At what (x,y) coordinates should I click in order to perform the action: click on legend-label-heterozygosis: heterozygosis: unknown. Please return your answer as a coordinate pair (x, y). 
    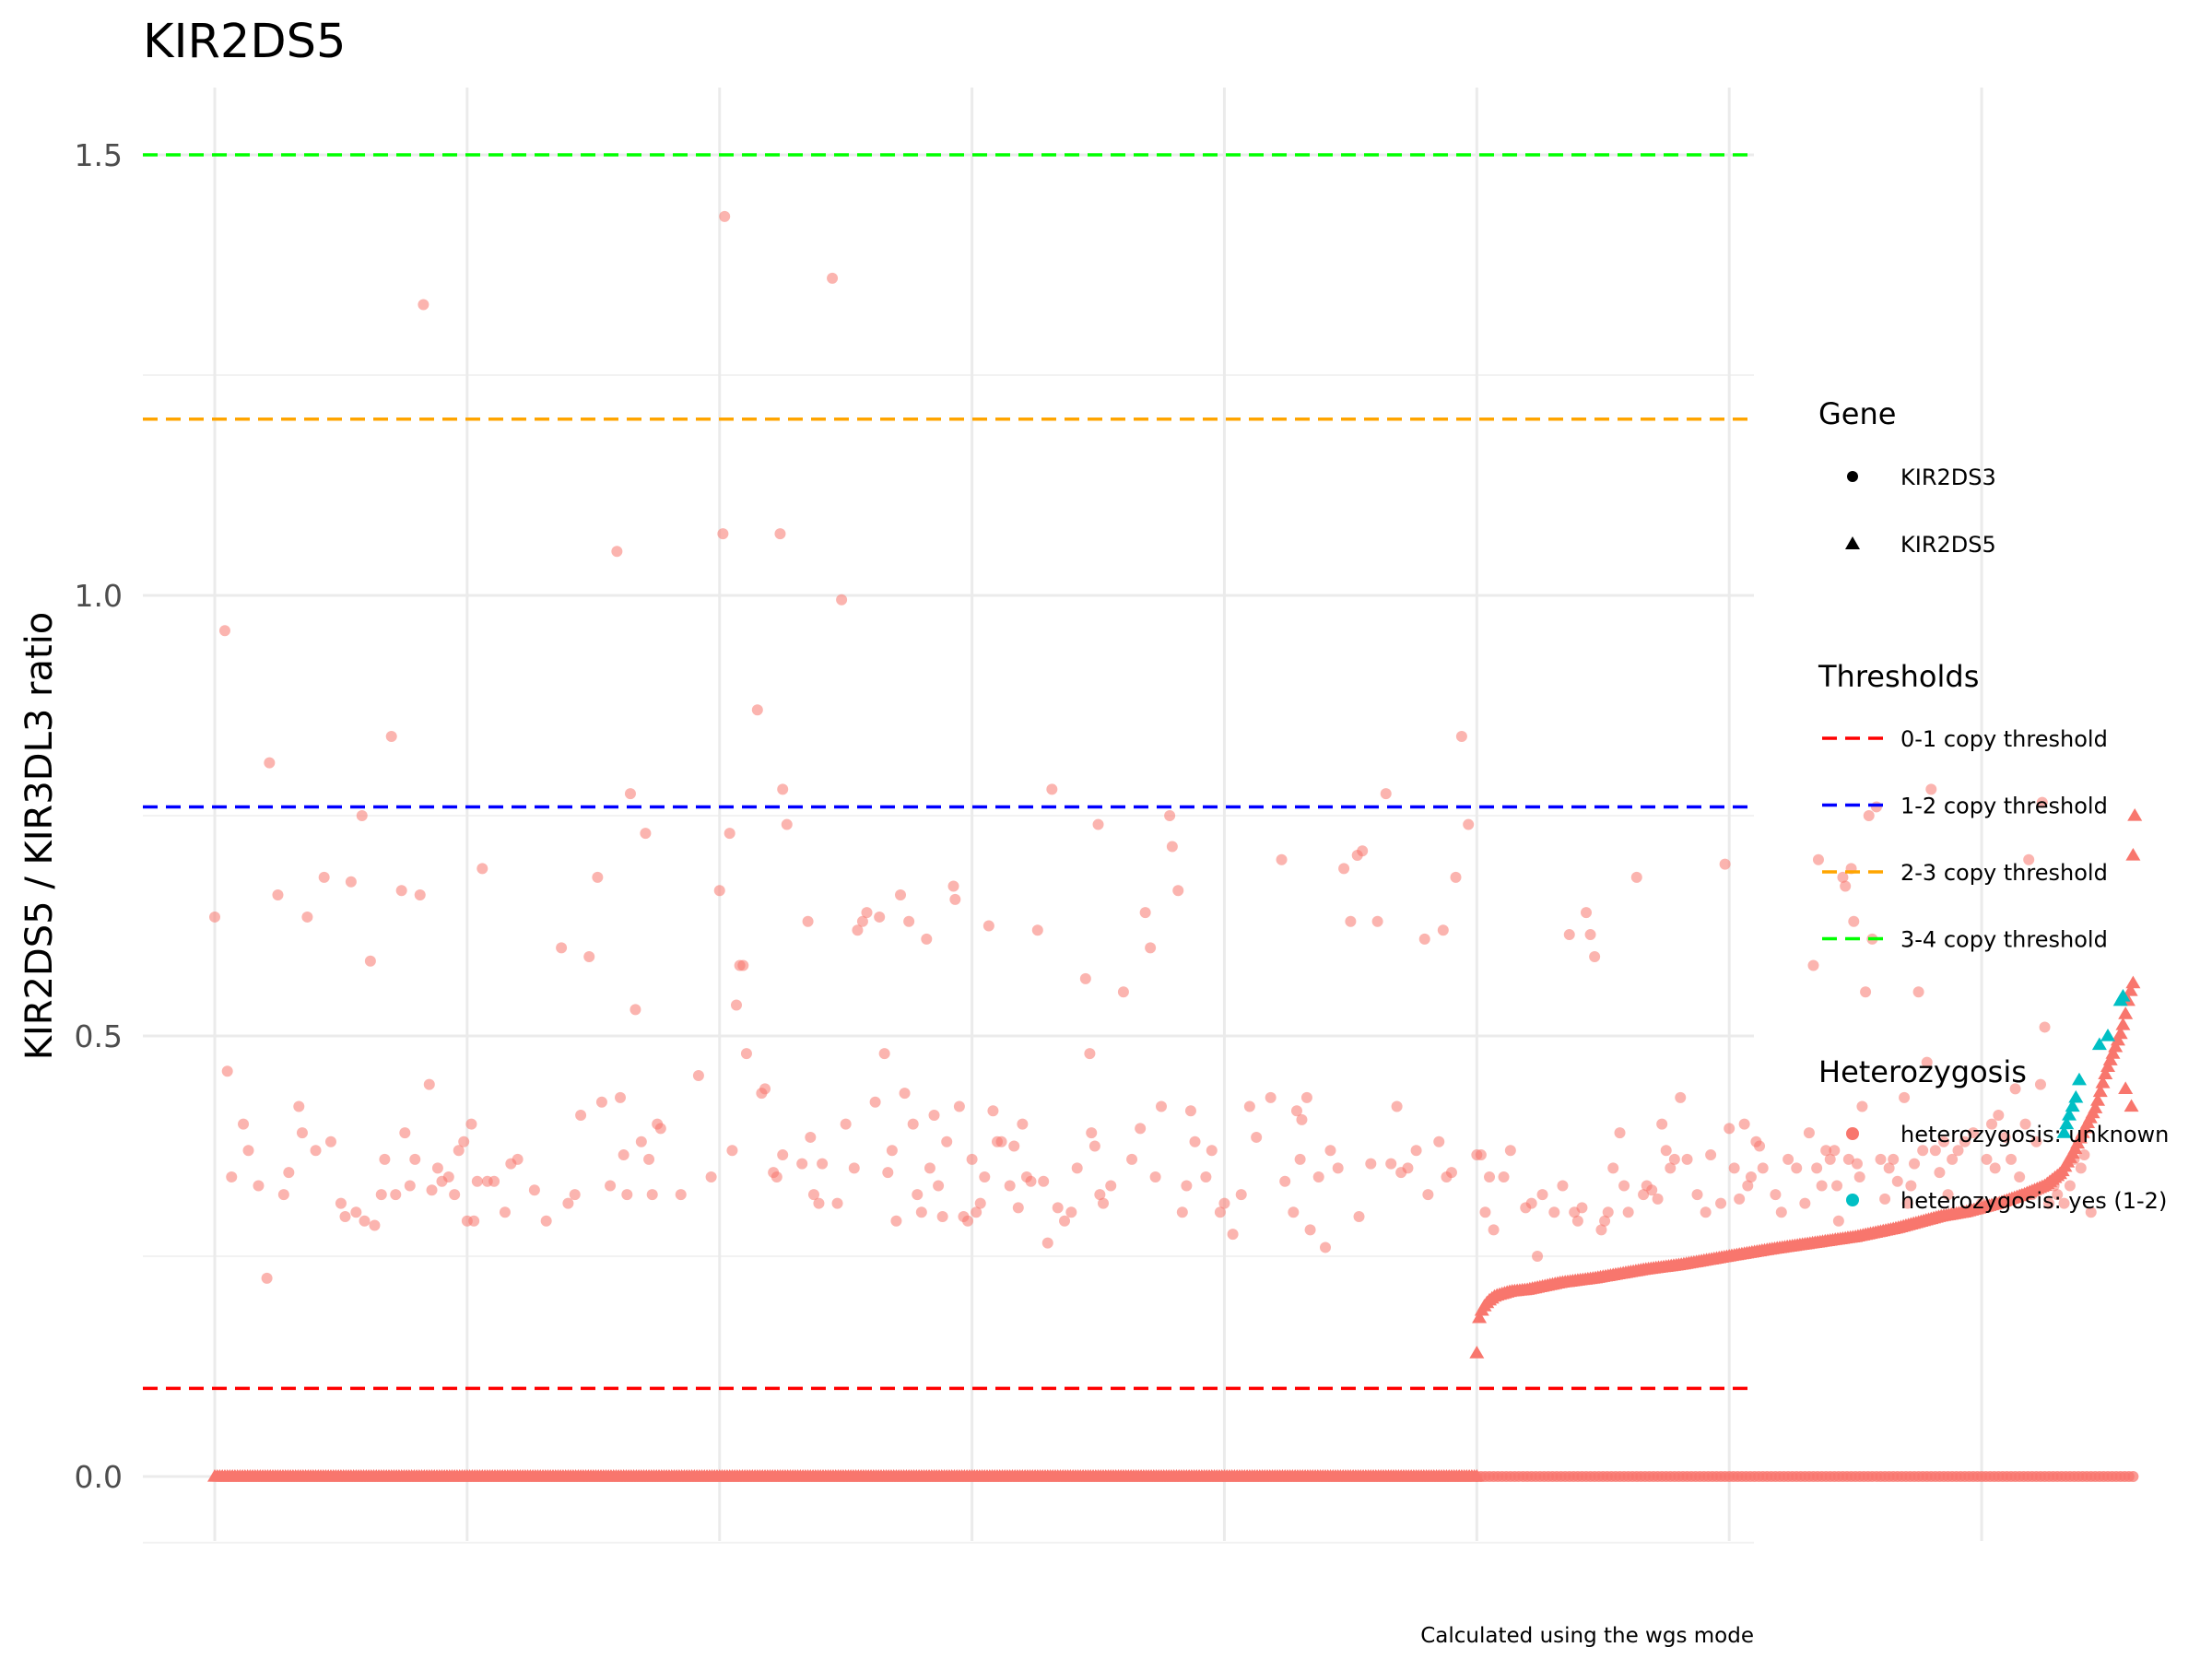
    Looking at the image, I should click on (2034, 1134).